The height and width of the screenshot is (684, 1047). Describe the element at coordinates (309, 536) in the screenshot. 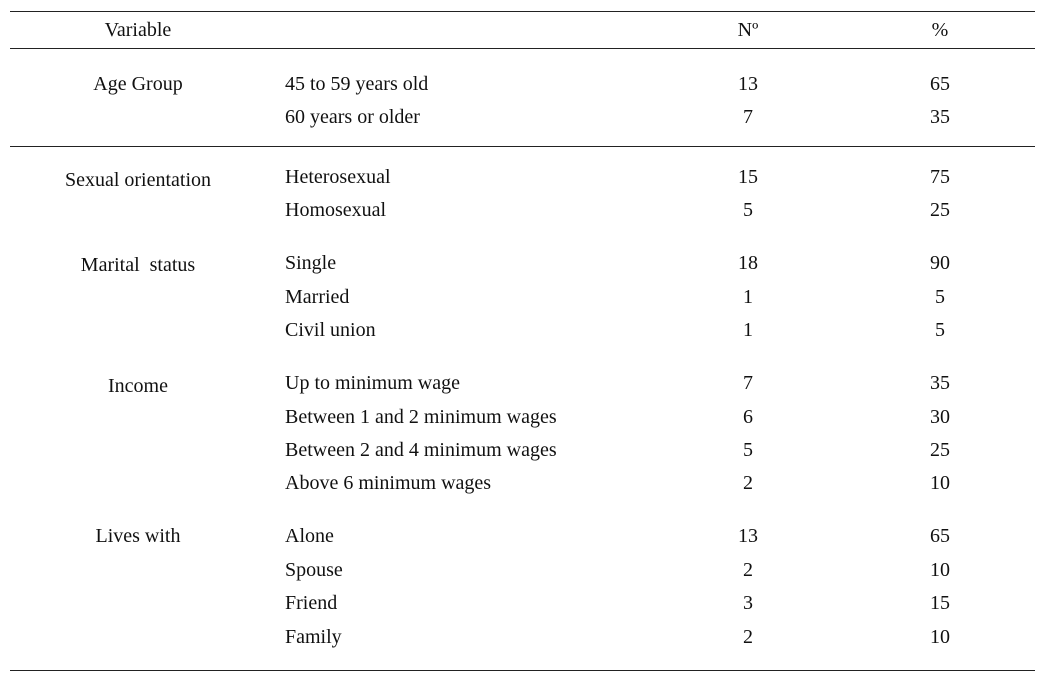

I see `row-label: Alone` at that location.